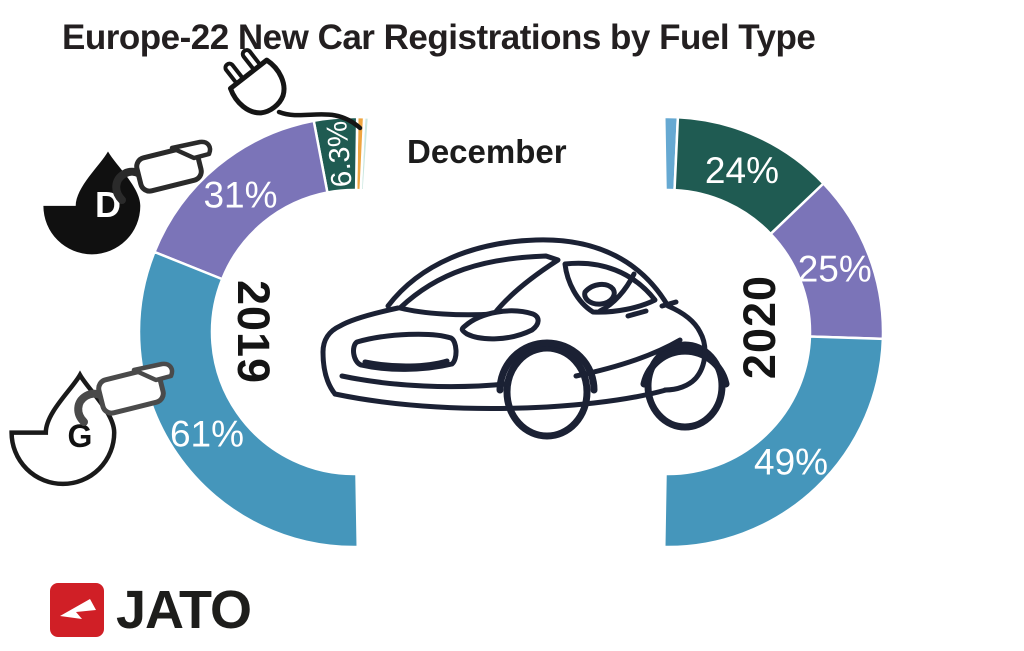 This screenshot has width=1024, height=651. I want to click on segment-label-2020-gasoline: 49%, so click(791, 462).